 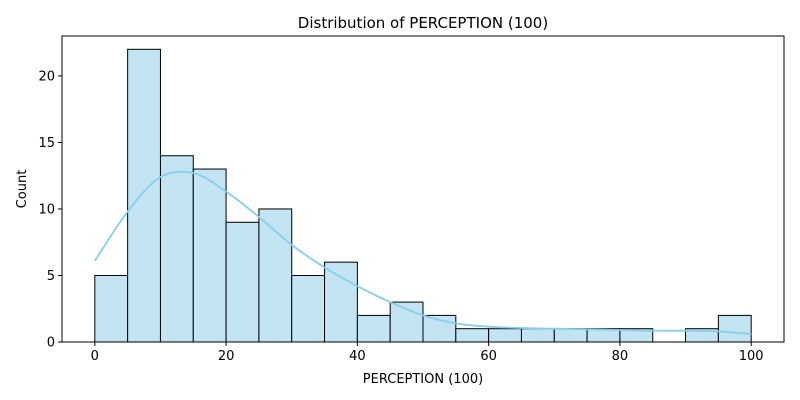 What do you see at coordinates (51, 276) in the screenshot?
I see `y-tick-label: 5` at bounding box center [51, 276].